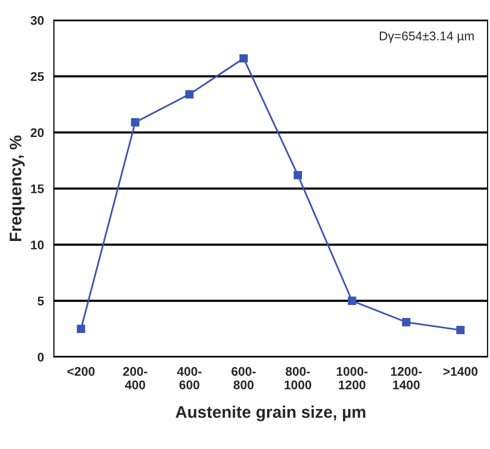 Image resolution: width=490 pixels, height=449 pixels. What do you see at coordinates (37, 20) in the screenshot?
I see `y-tick-label: 30` at bounding box center [37, 20].